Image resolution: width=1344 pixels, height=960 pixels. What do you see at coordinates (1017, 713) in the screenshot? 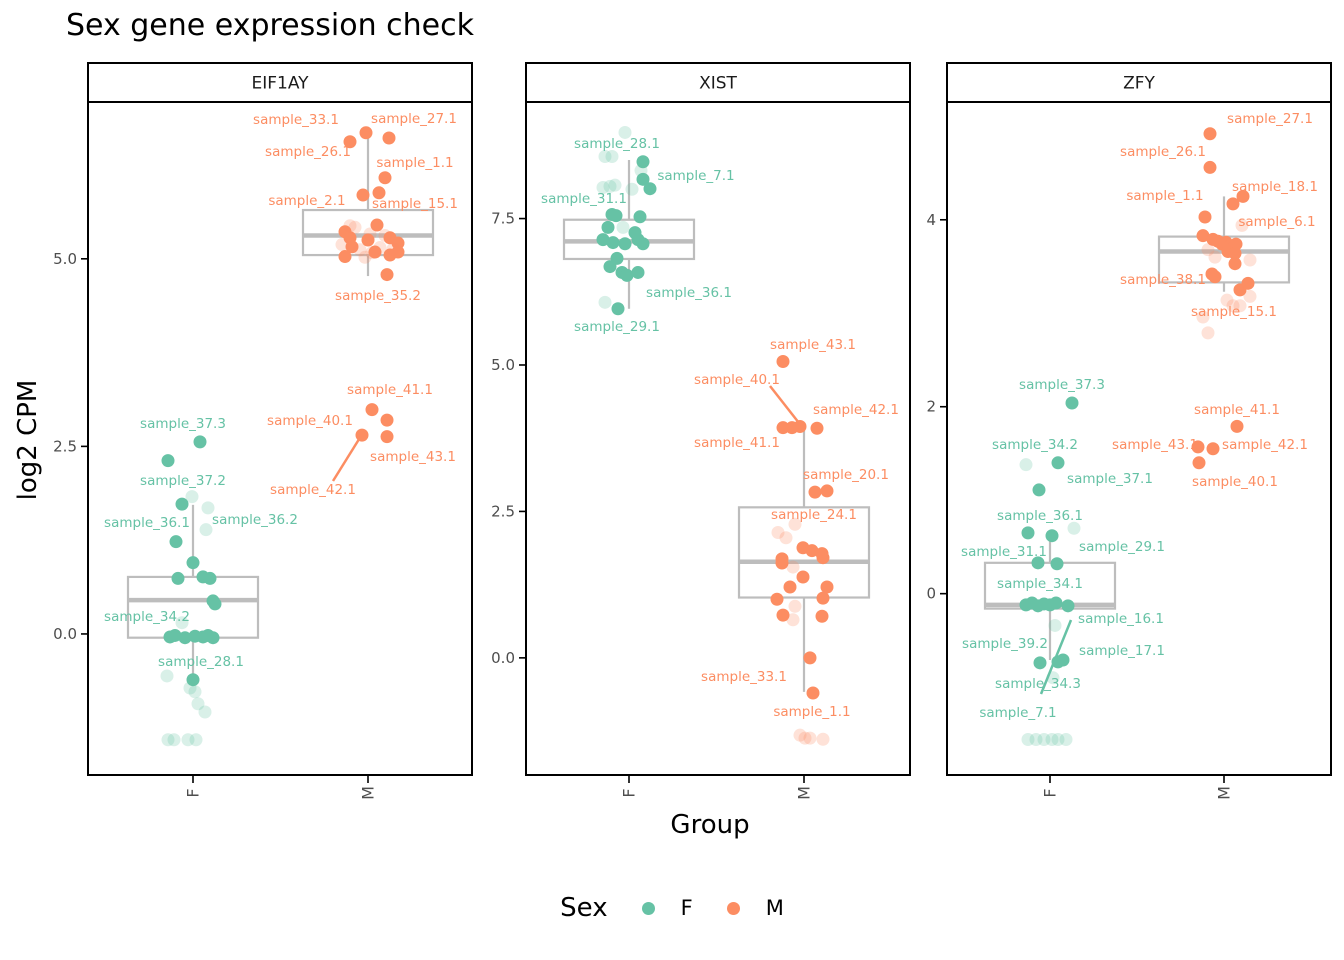
I see `sample-label: sample_7.1` at bounding box center [1017, 713].